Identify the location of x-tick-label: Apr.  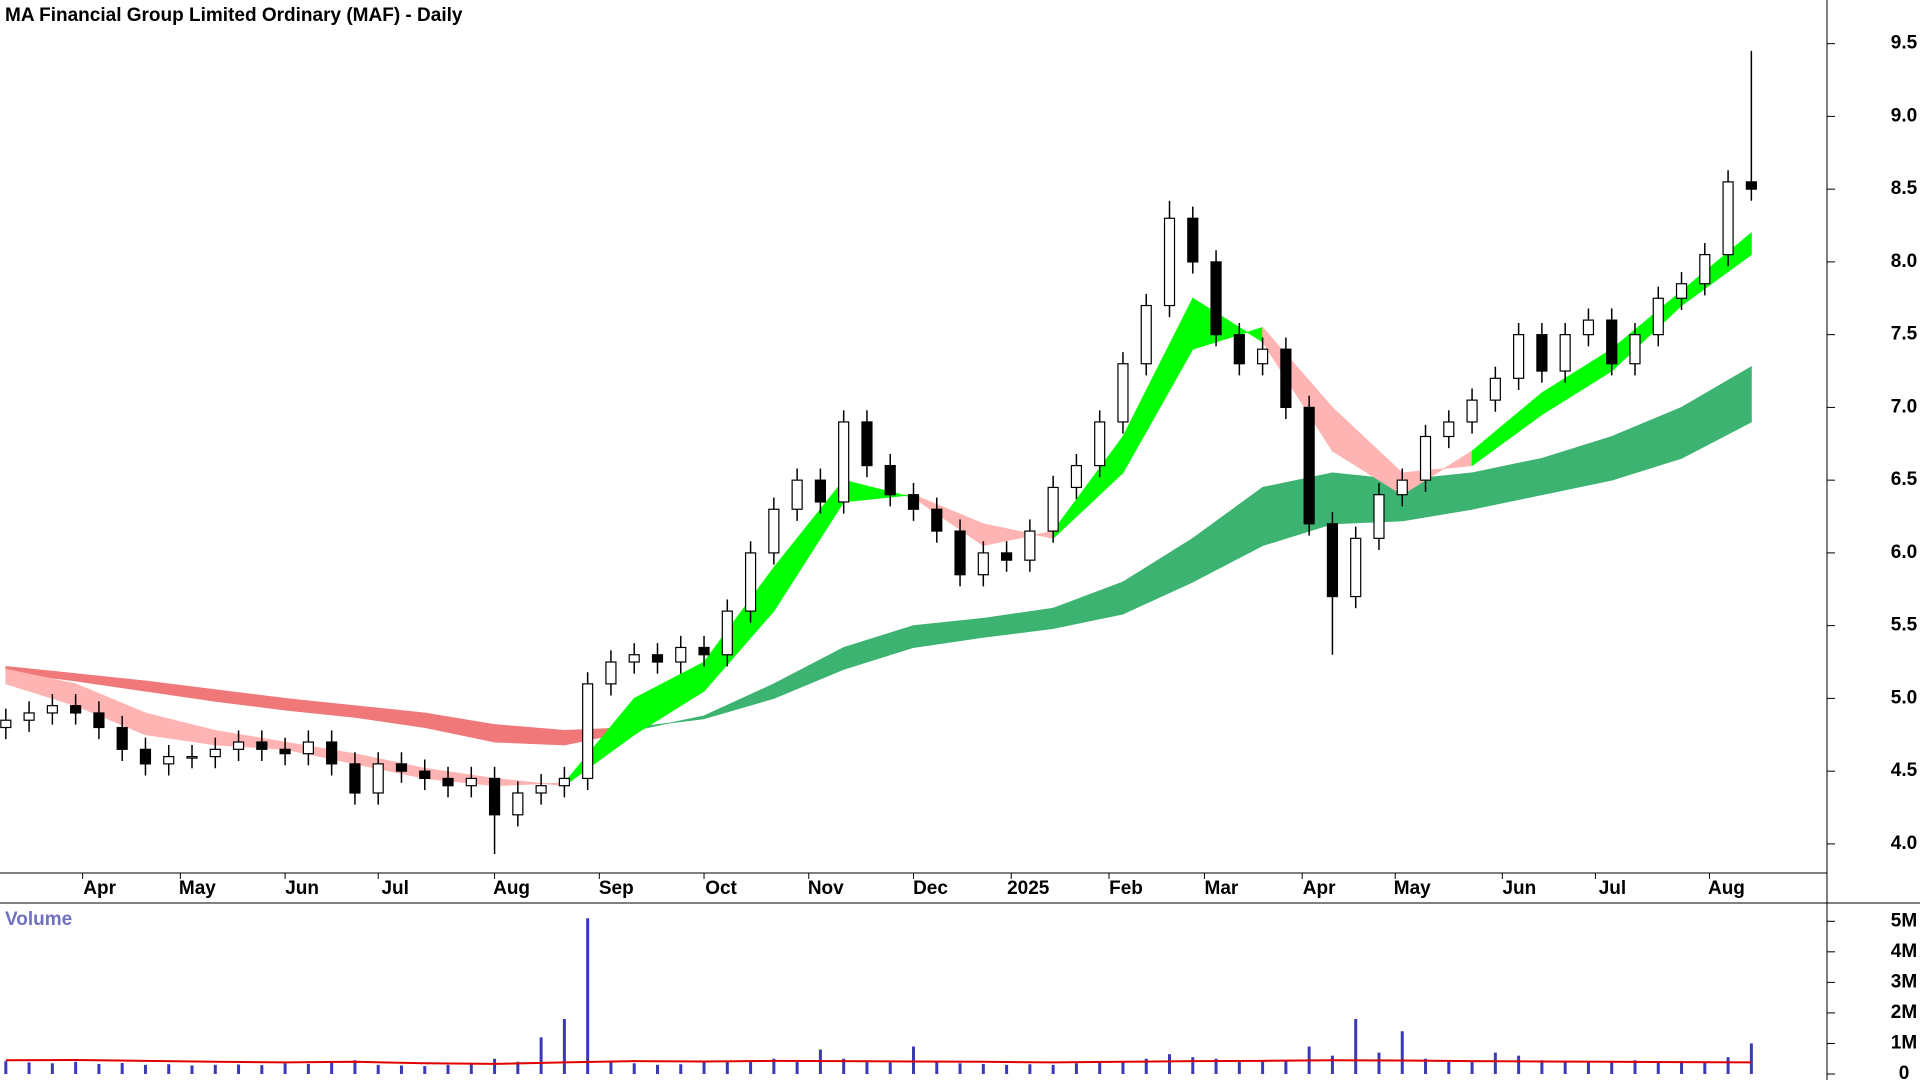
(1319, 888).